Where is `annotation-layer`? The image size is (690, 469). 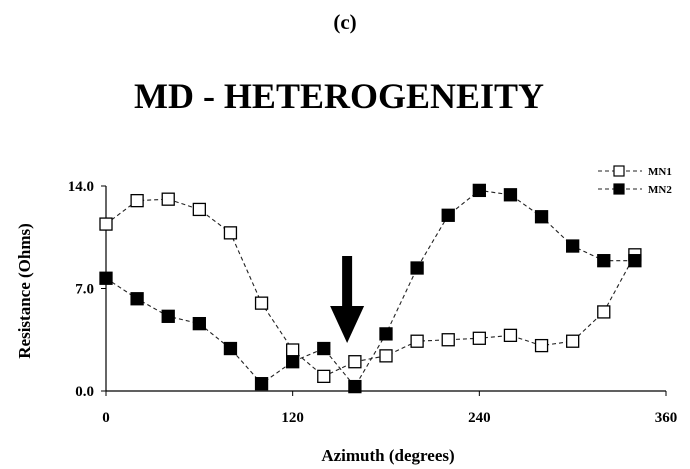
annotation-layer is located at coordinates (347, 299).